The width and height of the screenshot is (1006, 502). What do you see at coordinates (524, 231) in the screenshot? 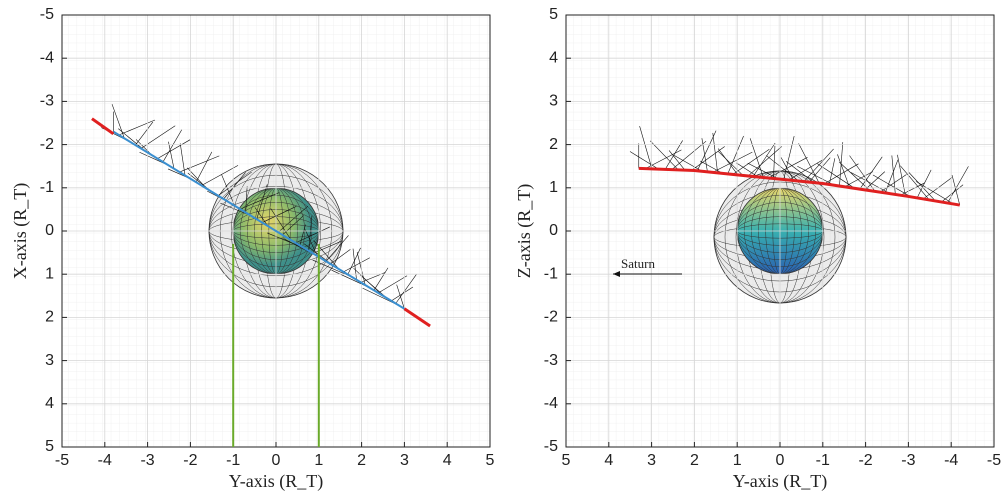
I see `y-axis-label: Z-axis (R_T)` at bounding box center [524, 231].